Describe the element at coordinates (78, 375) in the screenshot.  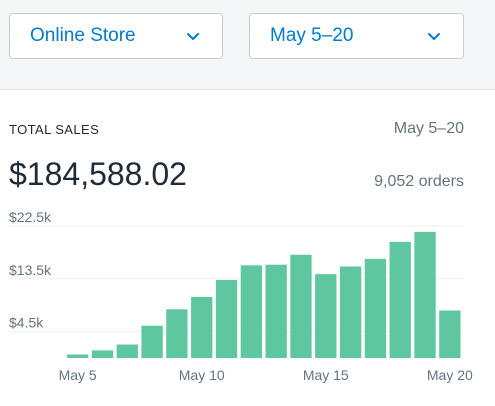
I see `x-tick-label: May 5` at that location.